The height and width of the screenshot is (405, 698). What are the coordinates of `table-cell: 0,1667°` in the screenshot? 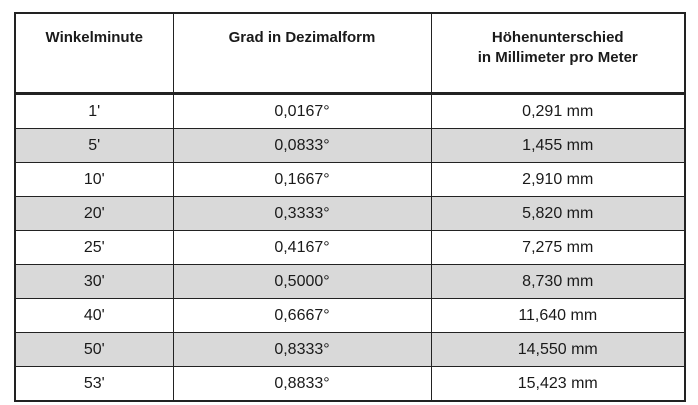 It's located at (302, 179).